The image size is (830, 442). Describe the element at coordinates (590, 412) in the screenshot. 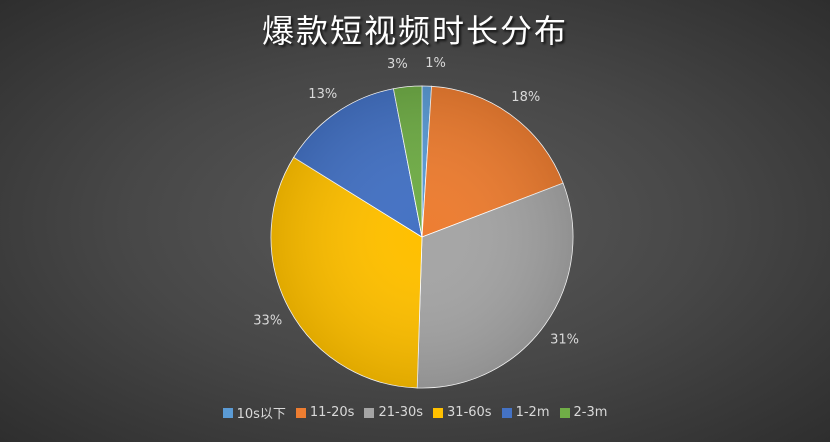

I see `legend-label: 2-3m` at that location.